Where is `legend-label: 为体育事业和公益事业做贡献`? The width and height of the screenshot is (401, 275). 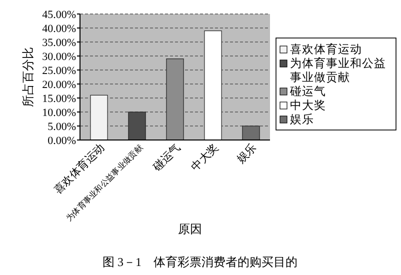 legend-label: 为体育事业和公益事业做贡献 is located at coordinates (338, 70).